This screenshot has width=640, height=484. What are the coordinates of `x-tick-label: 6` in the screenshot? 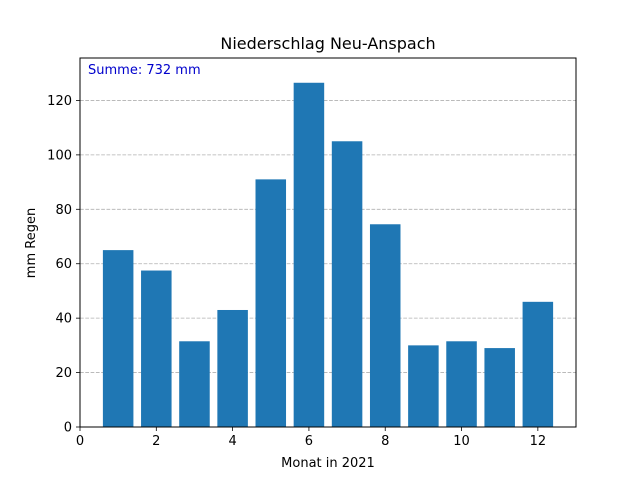 It's located at (309, 441).